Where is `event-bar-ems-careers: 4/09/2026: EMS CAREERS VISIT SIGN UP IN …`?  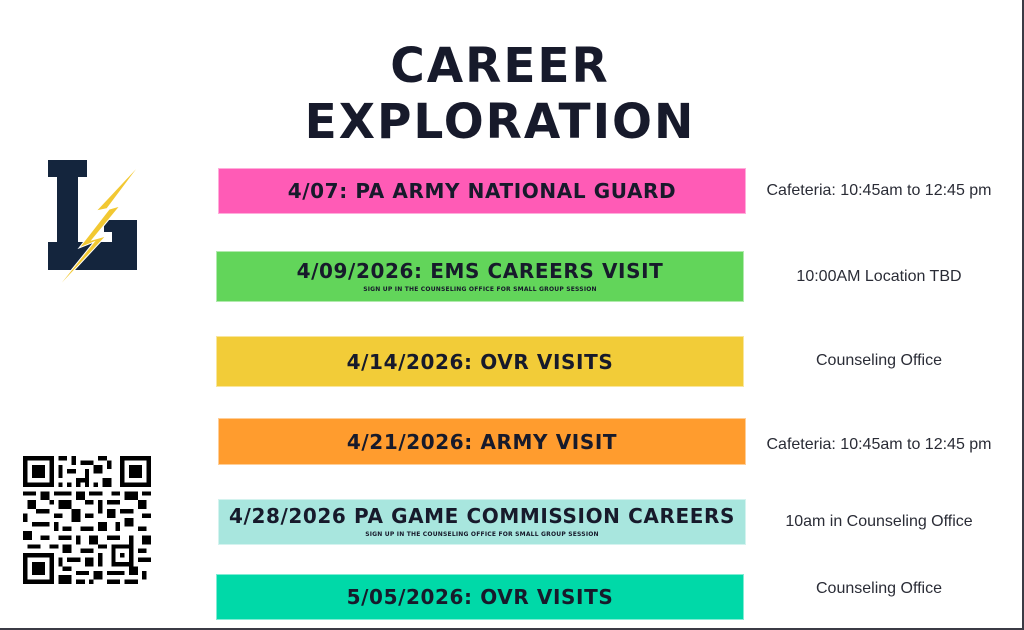 event-bar-ems-careers: 4/09/2026: EMS CAREERS VISIT SIGN UP IN … is located at coordinates (480, 276).